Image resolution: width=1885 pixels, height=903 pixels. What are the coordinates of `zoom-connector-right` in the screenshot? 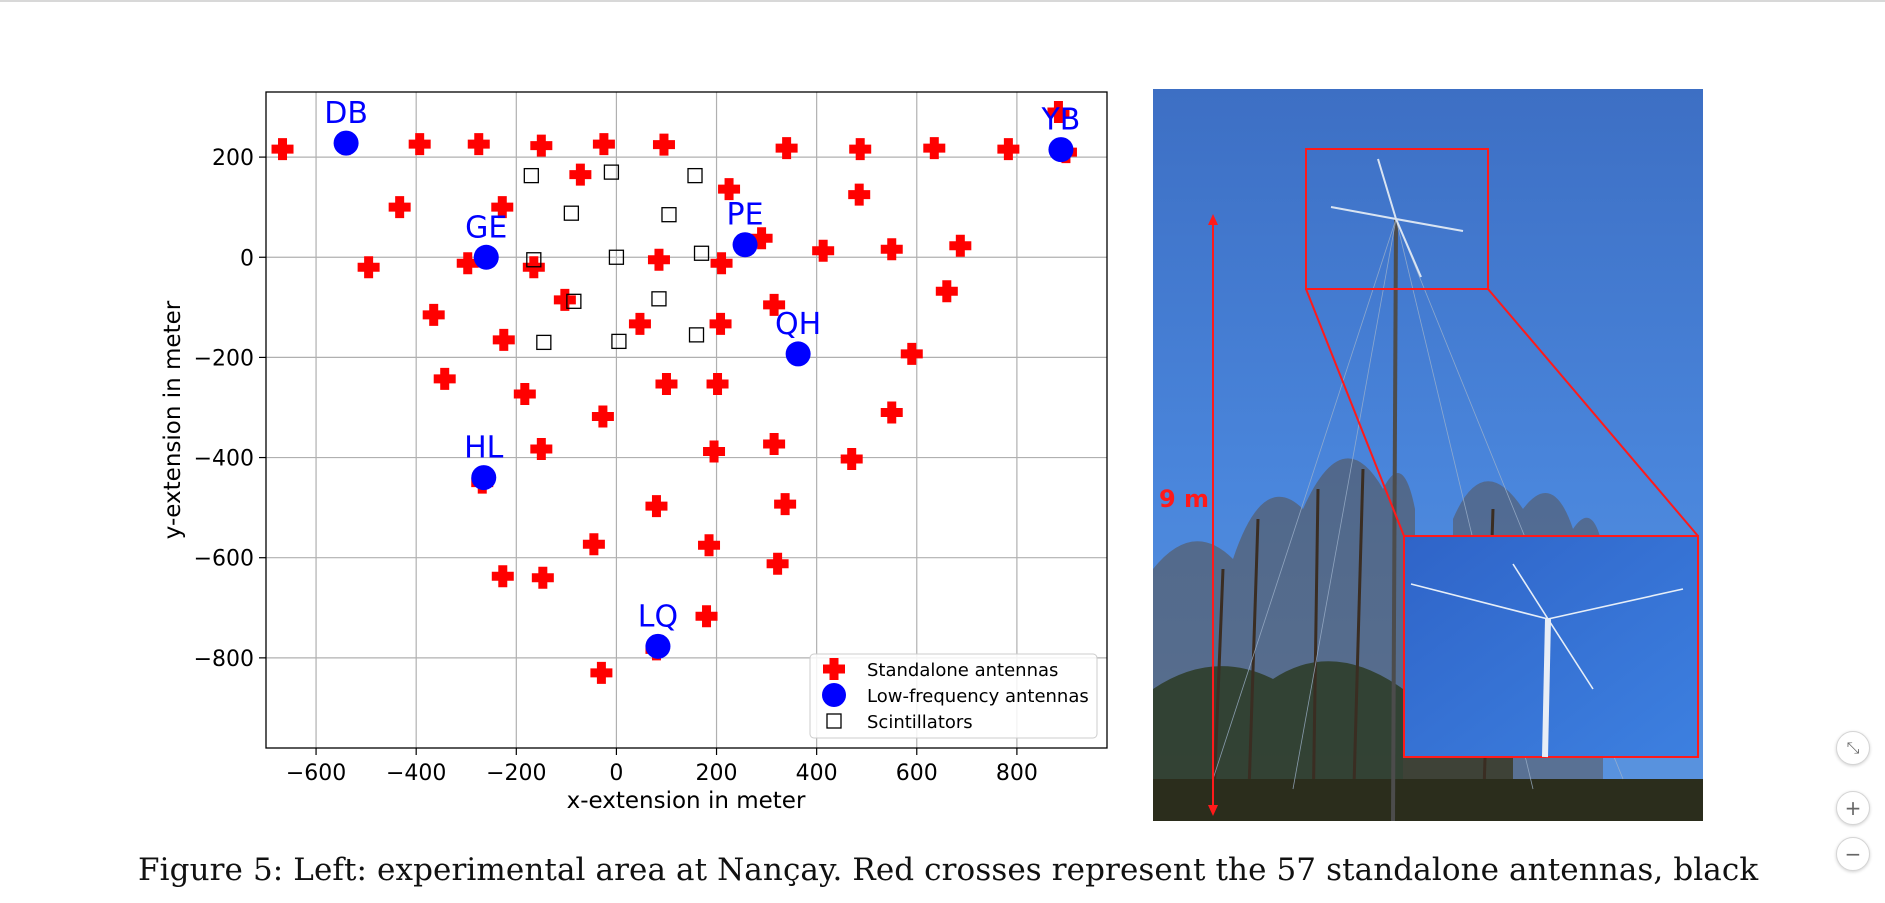 It's located at (1593, 412).